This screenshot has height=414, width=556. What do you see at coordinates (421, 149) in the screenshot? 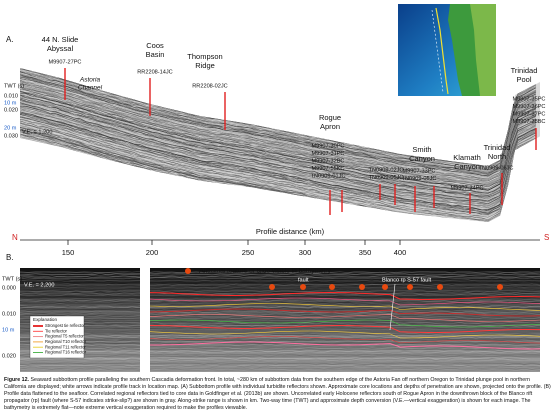
I see `site-name: Smith` at bounding box center [421, 149].